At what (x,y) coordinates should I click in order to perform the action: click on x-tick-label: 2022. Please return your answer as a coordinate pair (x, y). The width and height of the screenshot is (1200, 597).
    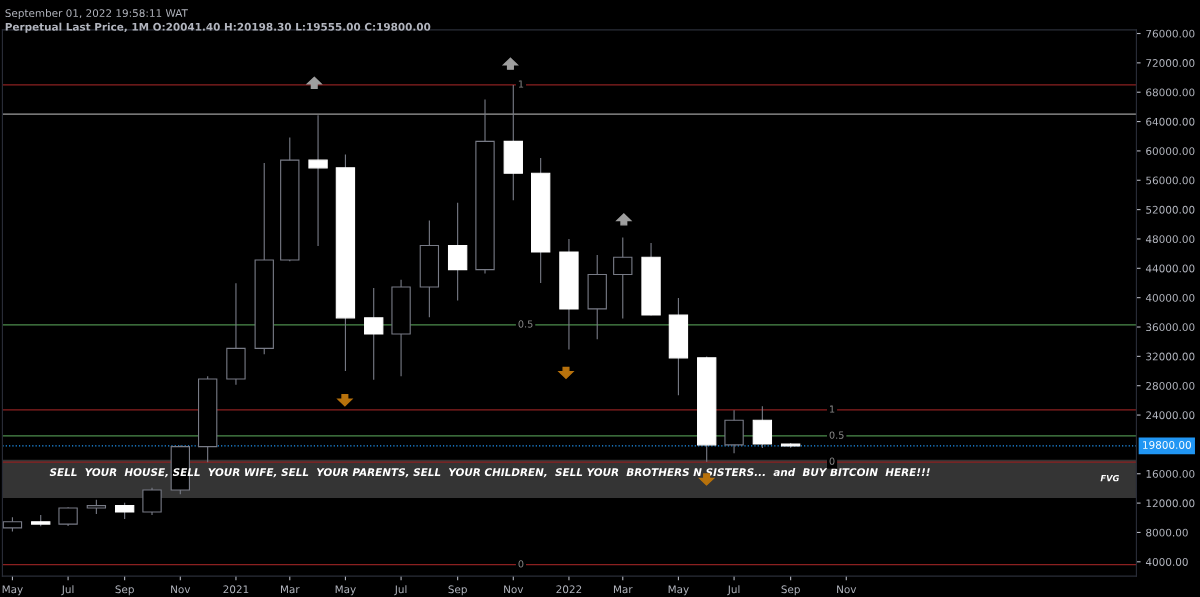
    Looking at the image, I should click on (569, 589).